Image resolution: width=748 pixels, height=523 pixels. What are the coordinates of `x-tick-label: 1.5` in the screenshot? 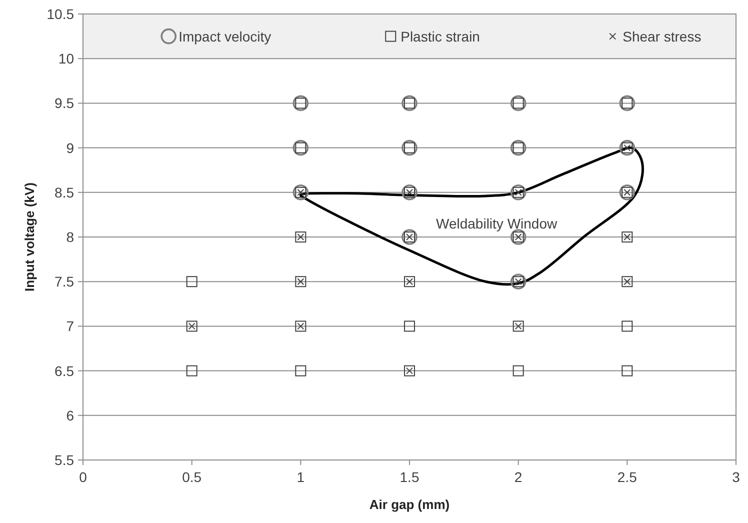 It's located at (410, 477).